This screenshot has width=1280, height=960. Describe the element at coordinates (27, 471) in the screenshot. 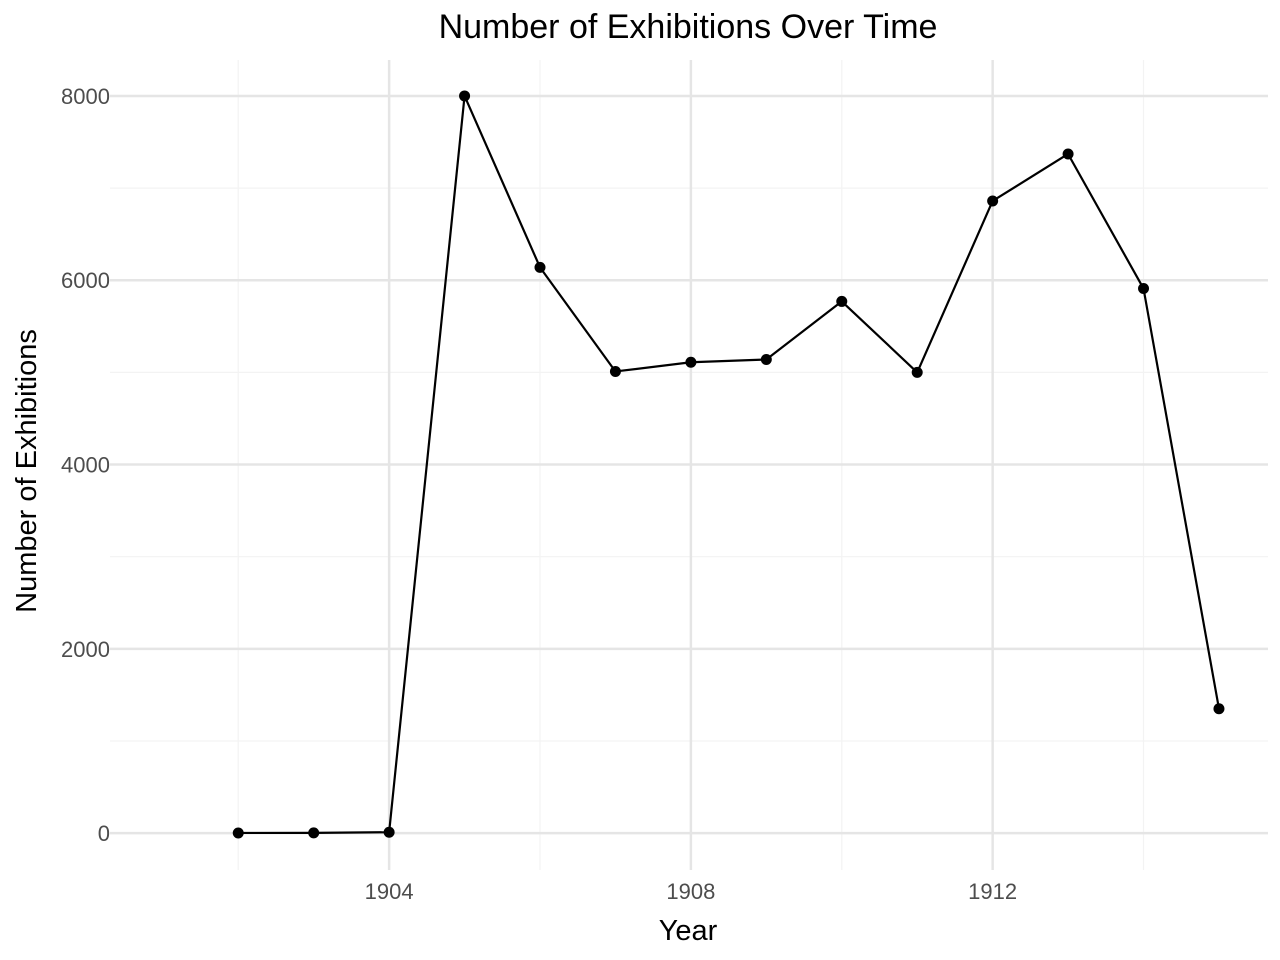

I see `y-axis-title: Number of Exhibitions` at that location.